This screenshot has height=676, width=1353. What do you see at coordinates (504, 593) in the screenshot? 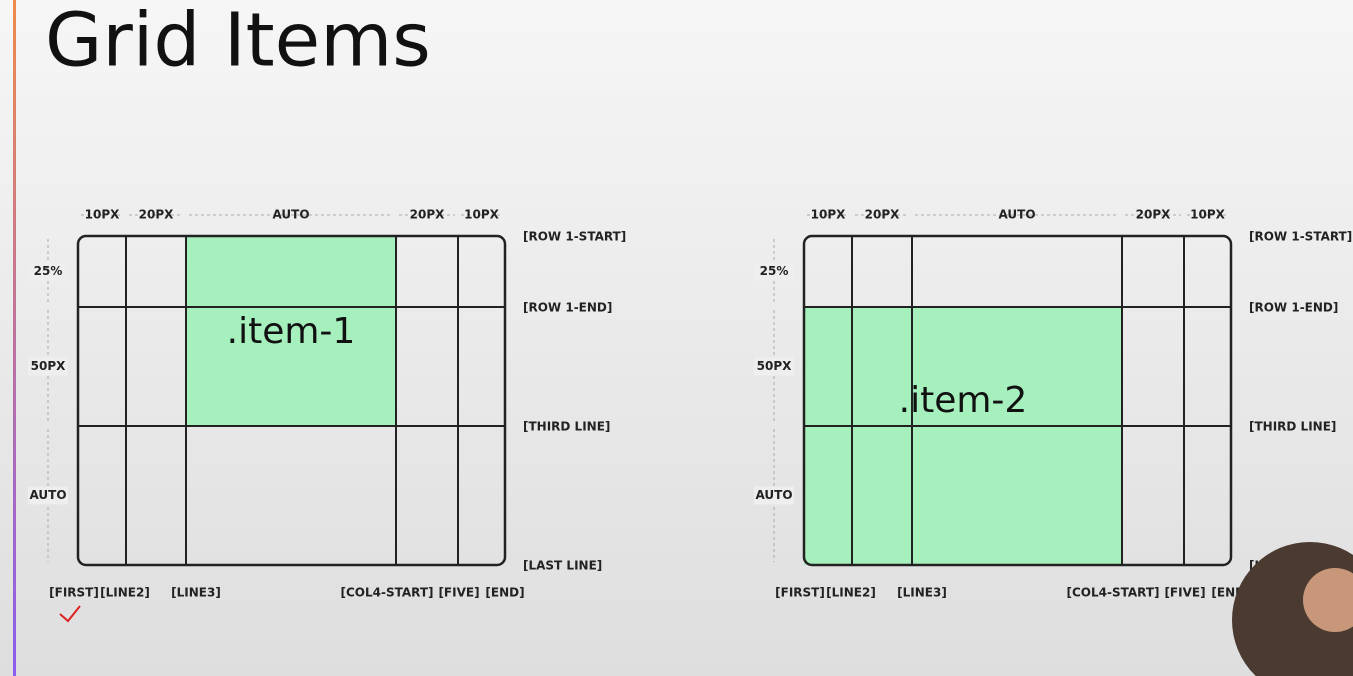
I see `column-line-name: [END]` at bounding box center [504, 593].